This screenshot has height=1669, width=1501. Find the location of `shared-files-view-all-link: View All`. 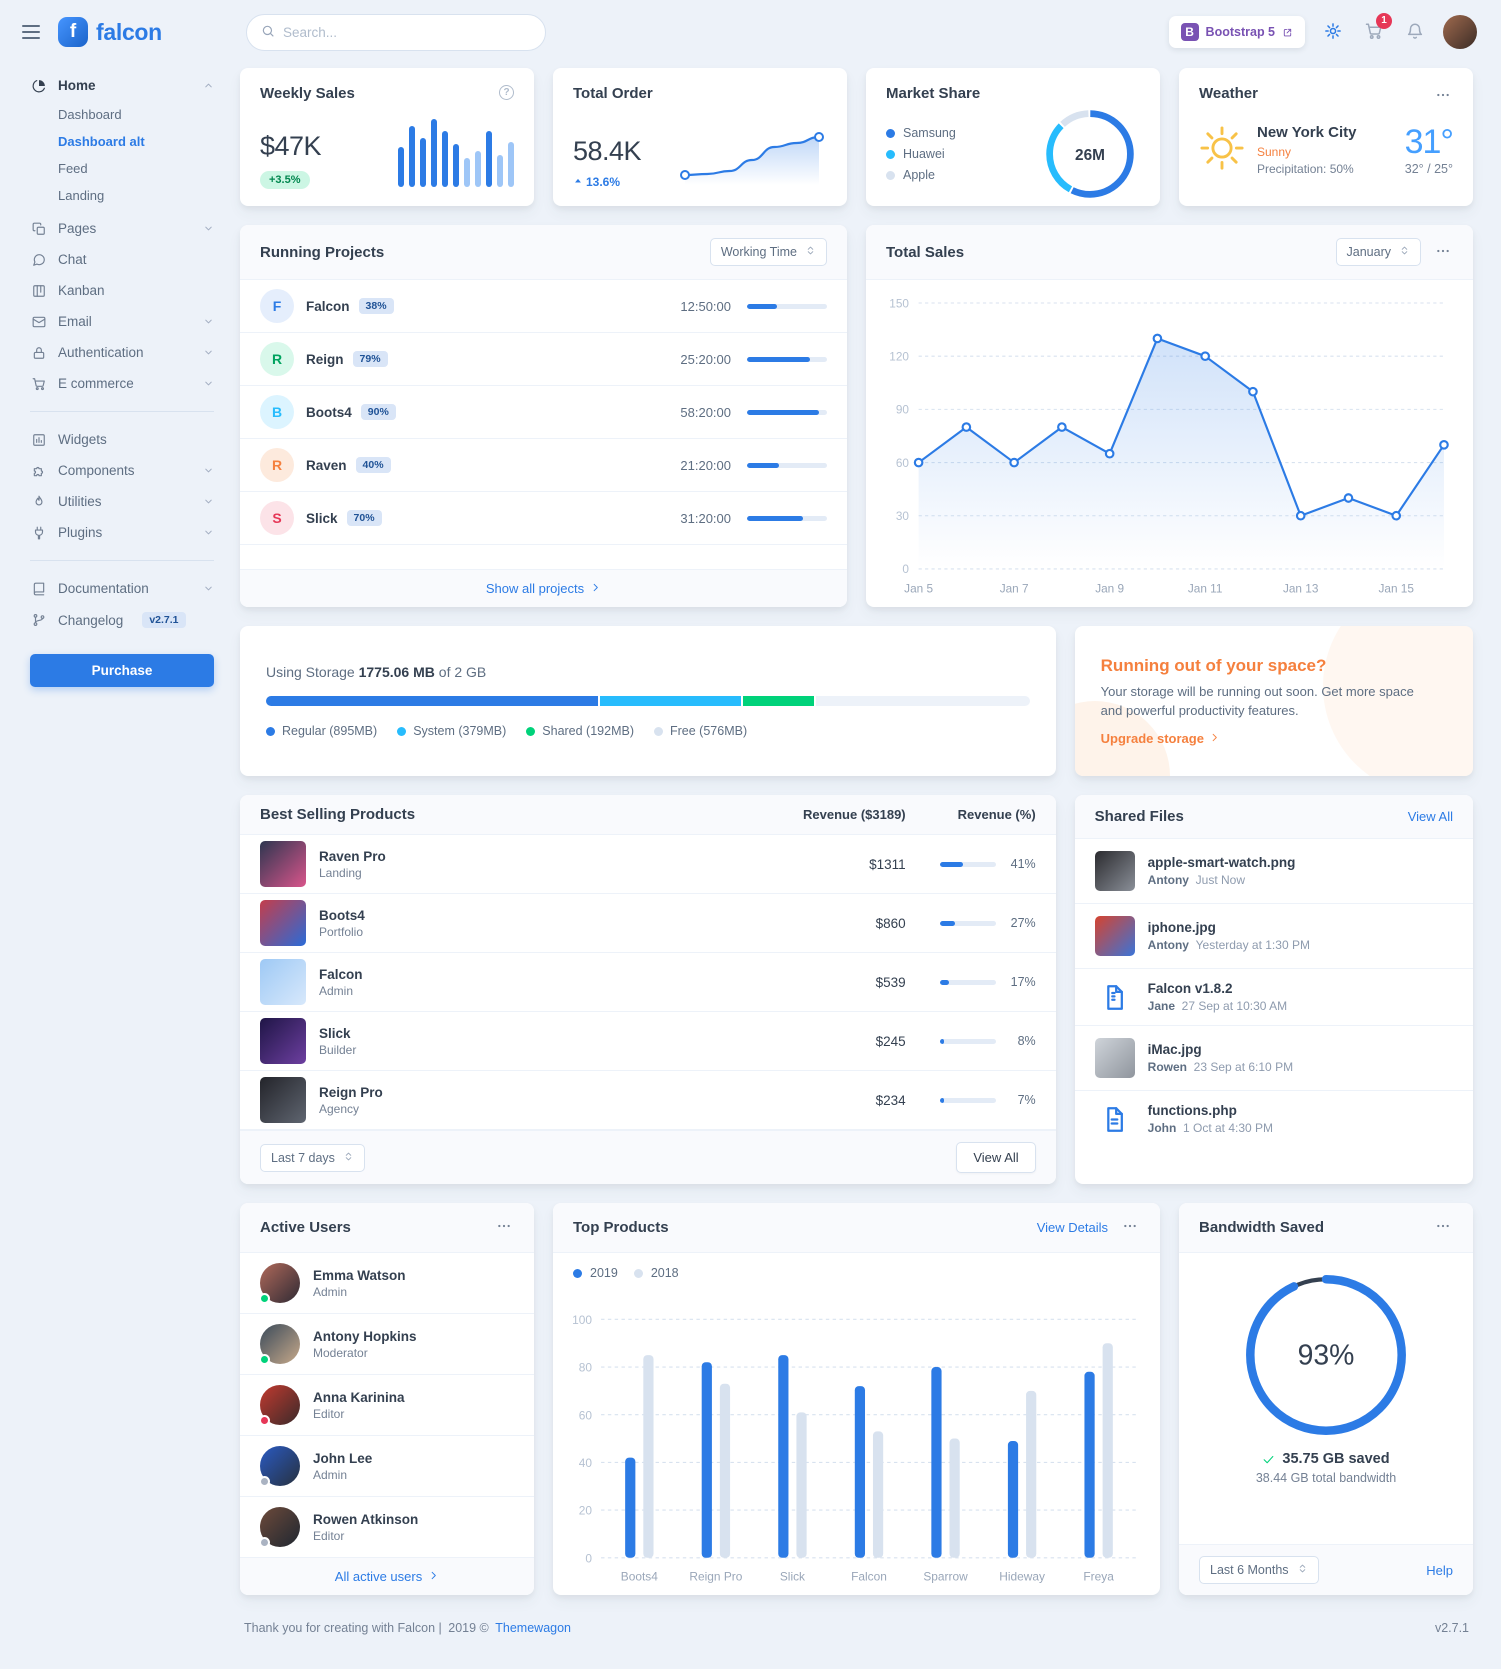

shared-files-view-all-link: View All is located at coordinates (1430, 817).